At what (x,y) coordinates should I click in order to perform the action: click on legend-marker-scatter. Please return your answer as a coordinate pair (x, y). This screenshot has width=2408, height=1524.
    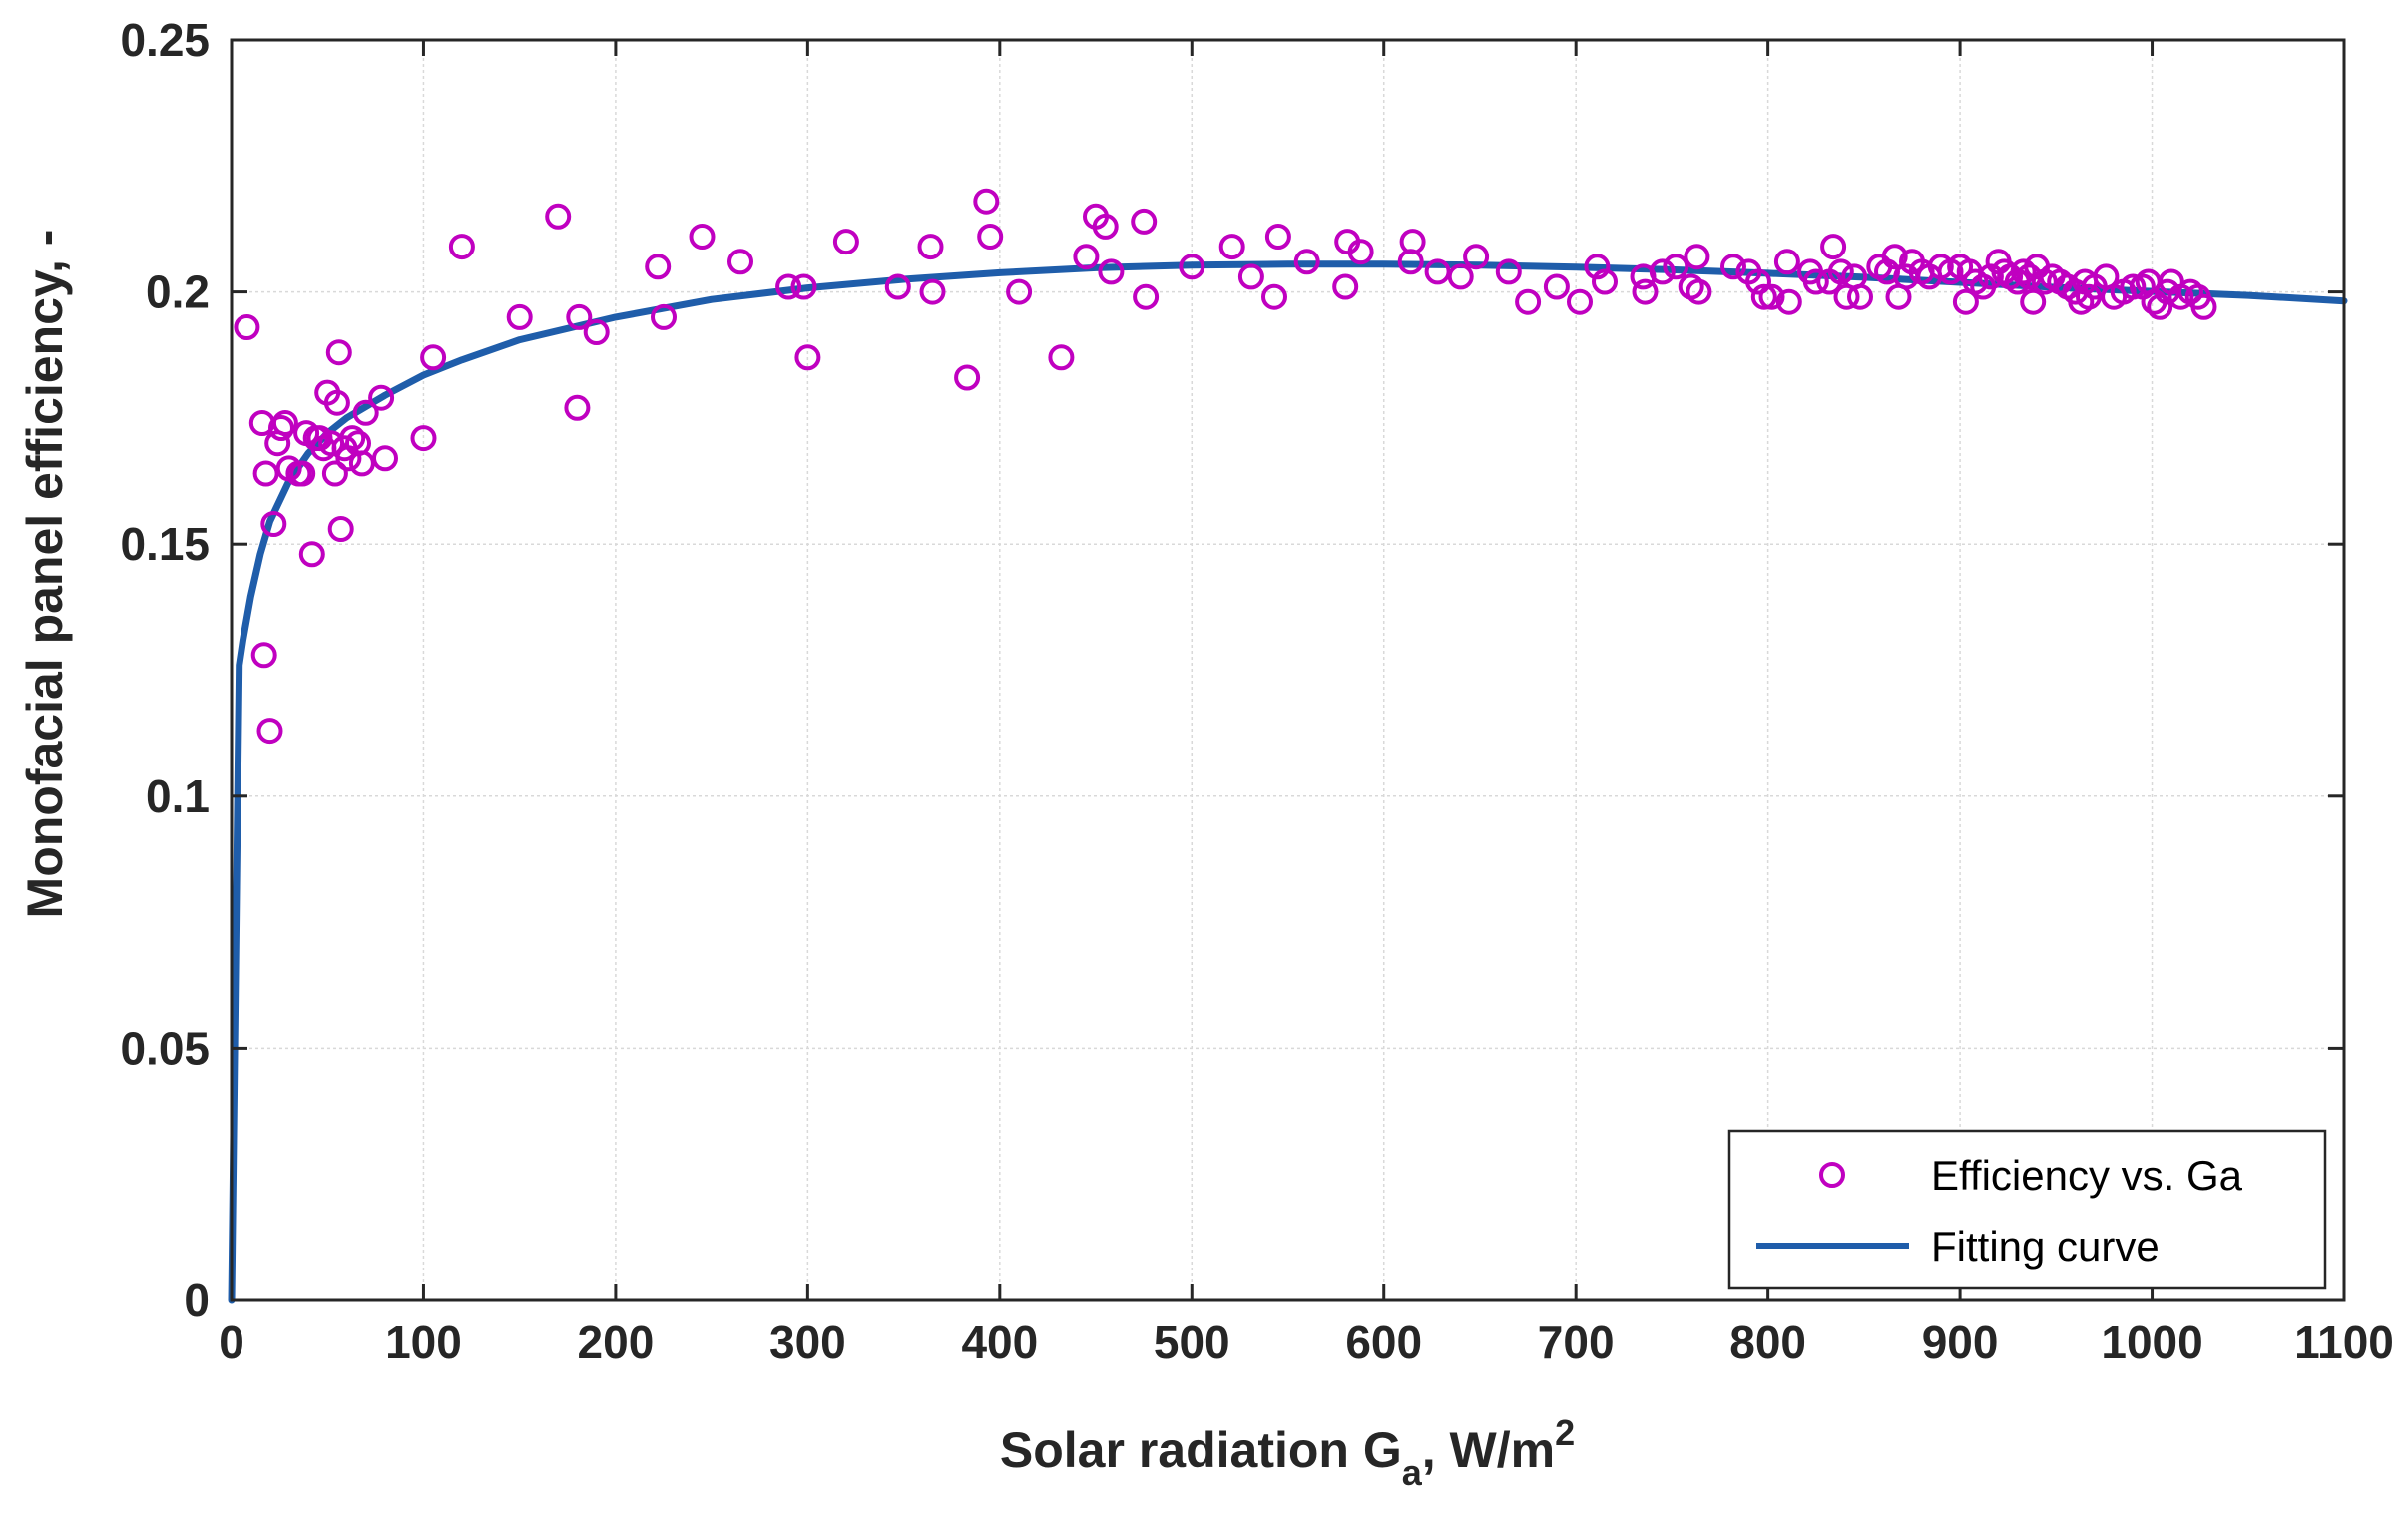
    Looking at the image, I should click on (1832, 1175).